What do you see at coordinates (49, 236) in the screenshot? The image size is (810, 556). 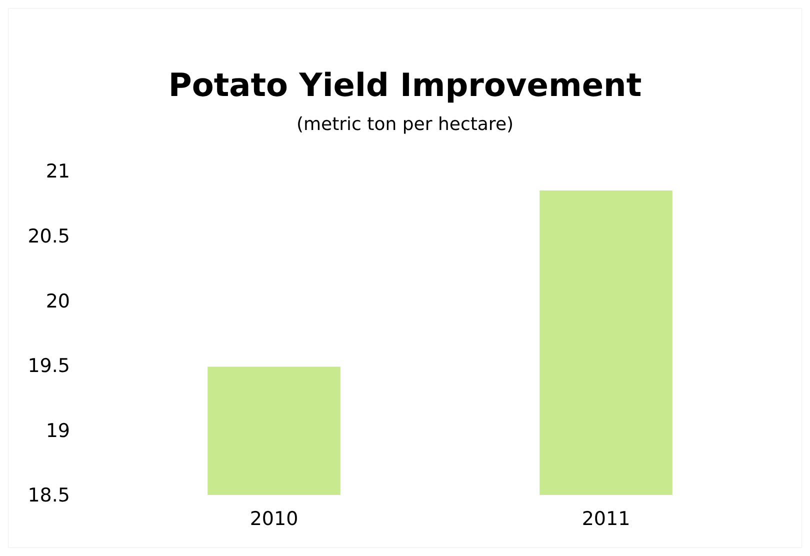 I see `y-tick-label: 20.5` at bounding box center [49, 236].